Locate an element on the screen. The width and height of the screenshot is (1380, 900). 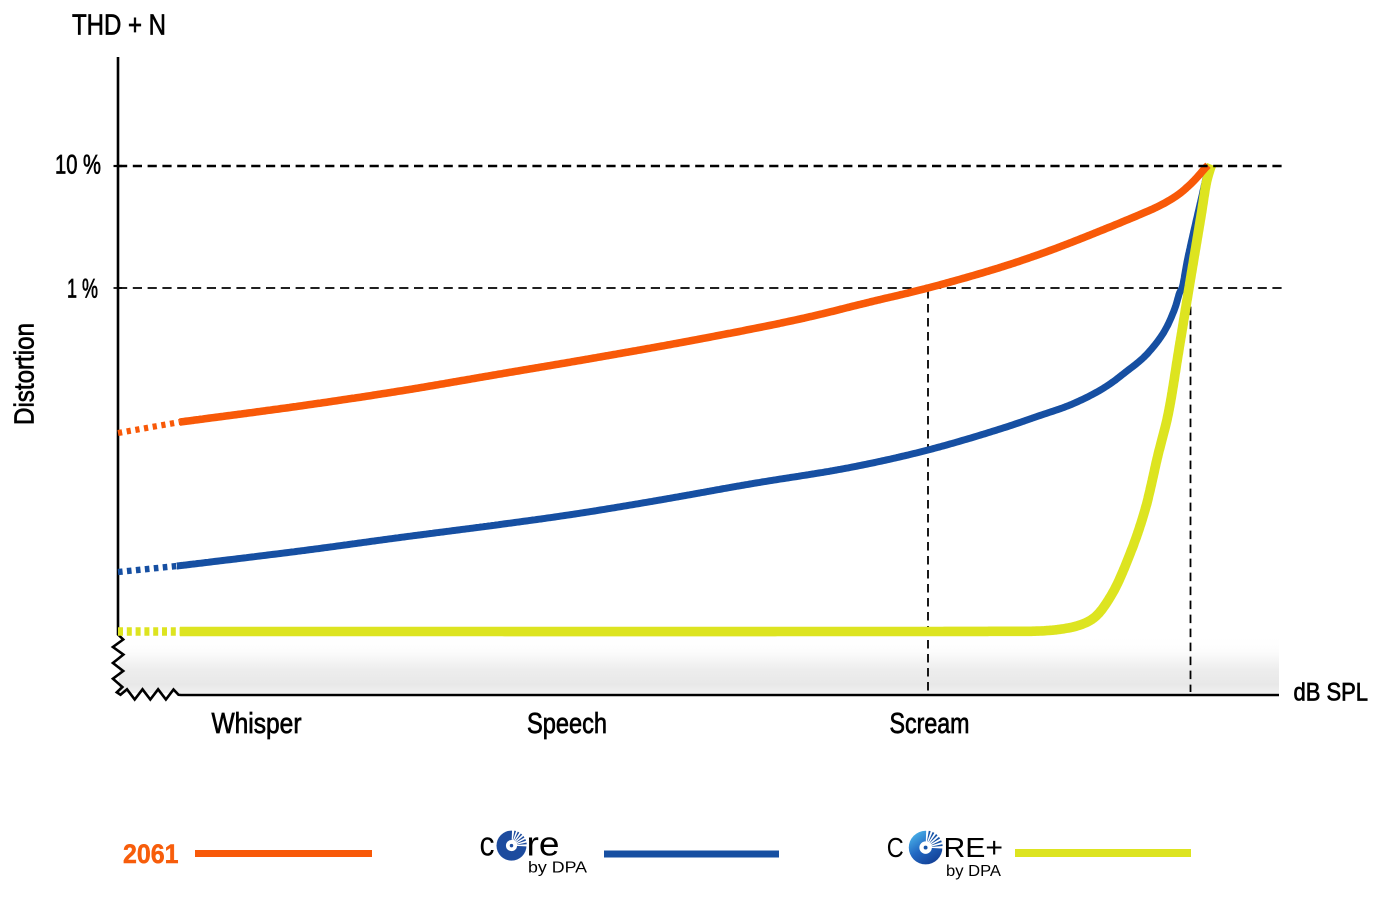
svg-text: THD + N is located at coordinates (119, 26).